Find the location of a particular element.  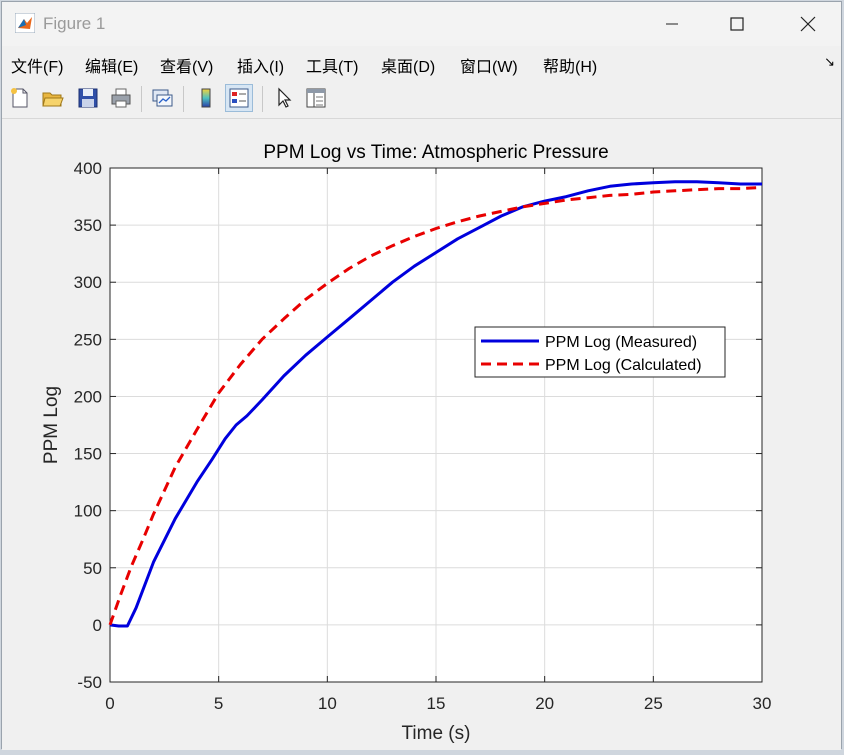

print-icon is located at coordinates (121, 98).